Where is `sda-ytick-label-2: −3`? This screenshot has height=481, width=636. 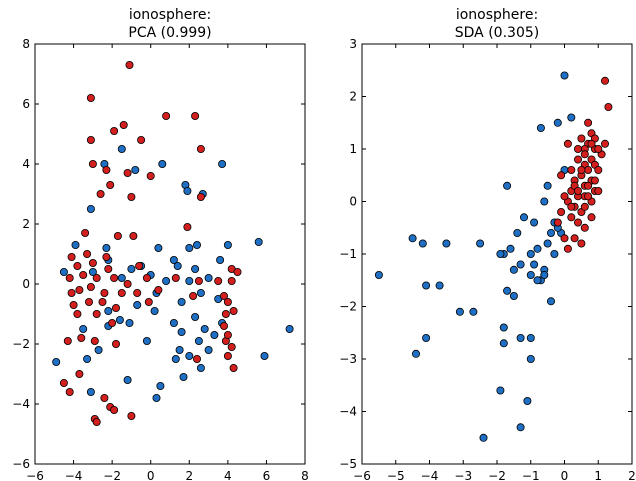
sda-ytick-label-2: −3 is located at coordinates (348, 359).